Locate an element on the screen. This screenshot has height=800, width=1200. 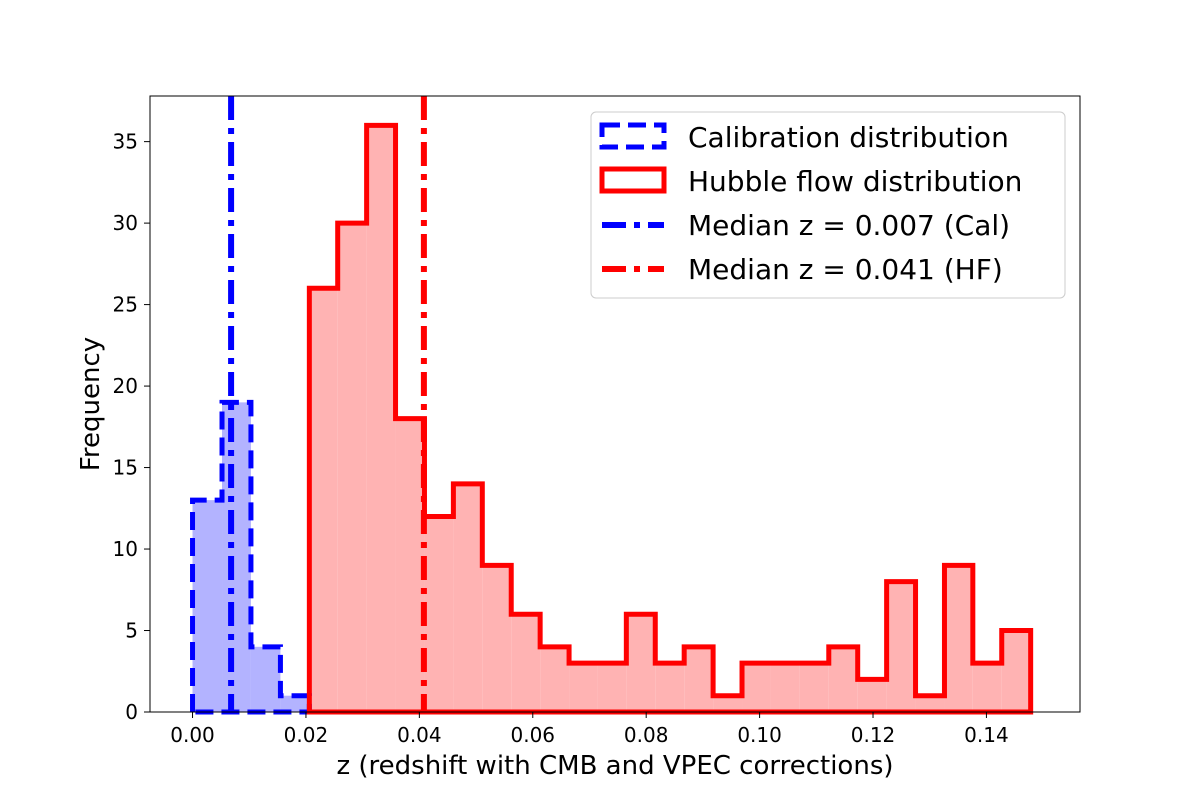
x-axis-ticks: 0.00 0.02 0.04 0.06 0.08 0.10 0.12 0.14 is located at coordinates (589, 729).